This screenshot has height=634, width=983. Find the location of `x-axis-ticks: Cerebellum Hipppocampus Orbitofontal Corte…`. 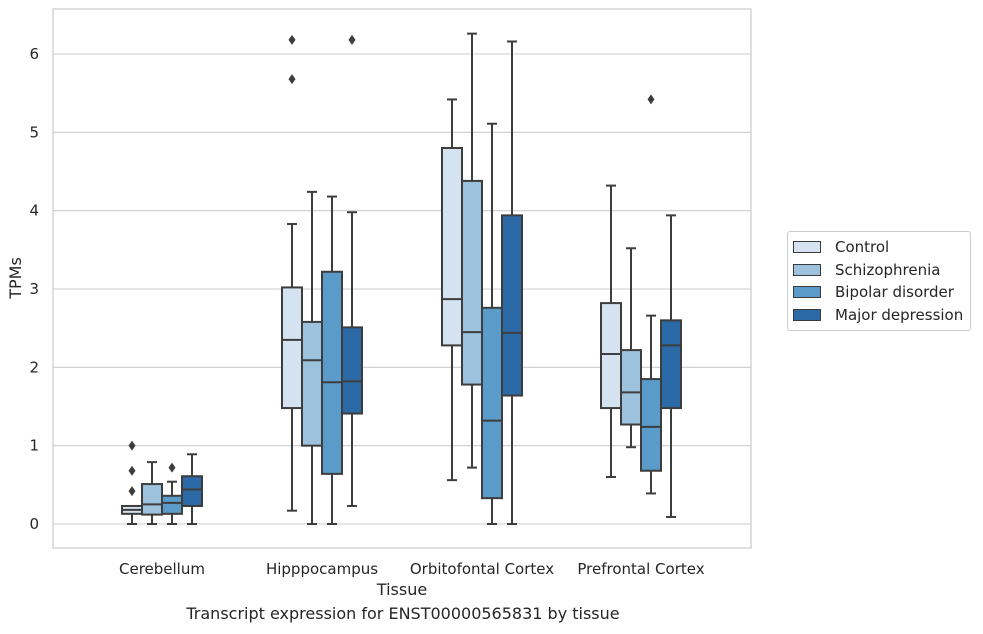

x-axis-ticks: Cerebellum Hipppocampus Orbitofontal Corte… is located at coordinates (412, 569).